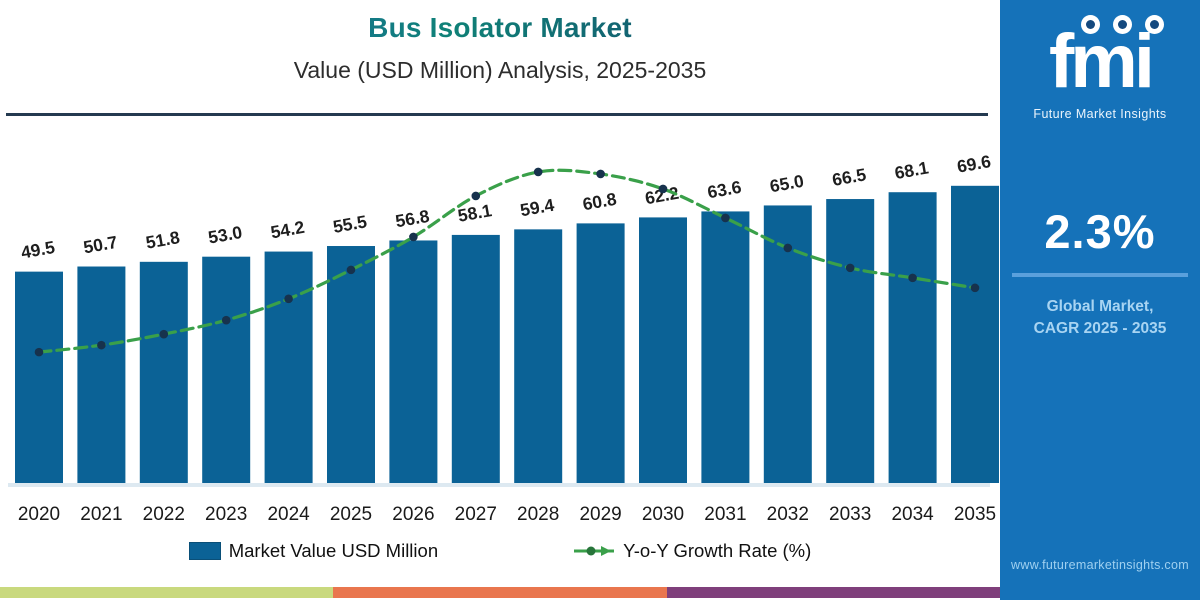  I want to click on year-label: 2034, so click(912, 514).